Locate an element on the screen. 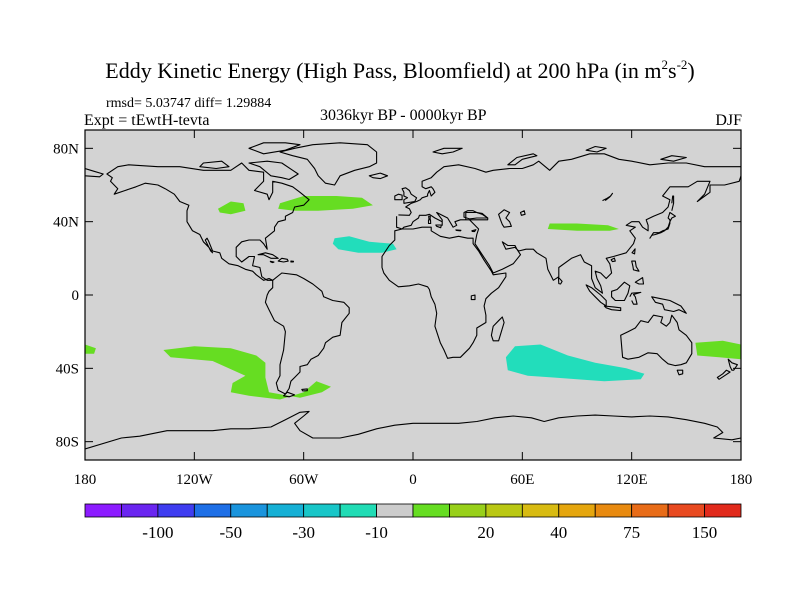 The image size is (800, 600). subtropical-atlantic-negative-region is located at coordinates (364, 244).